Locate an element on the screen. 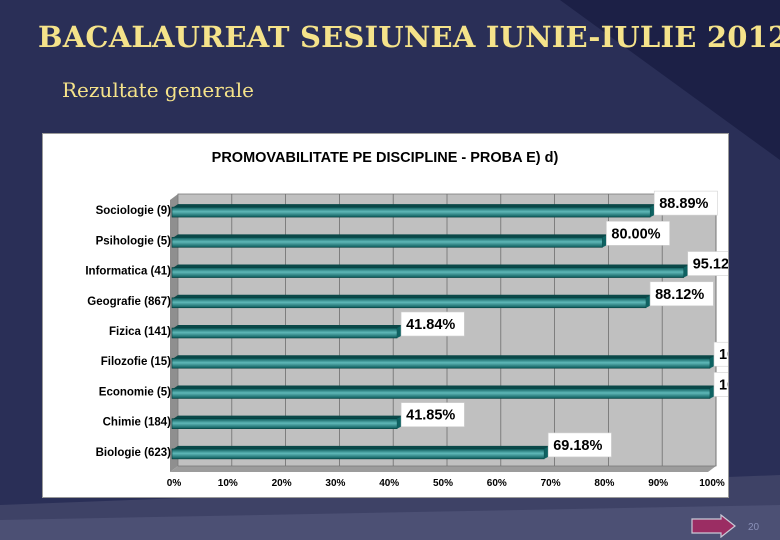 This screenshot has width=780, height=540. slide-title: BACALAUREAT SESIUNEA IUNIE-IULIE 2012 is located at coordinates (409, 37).